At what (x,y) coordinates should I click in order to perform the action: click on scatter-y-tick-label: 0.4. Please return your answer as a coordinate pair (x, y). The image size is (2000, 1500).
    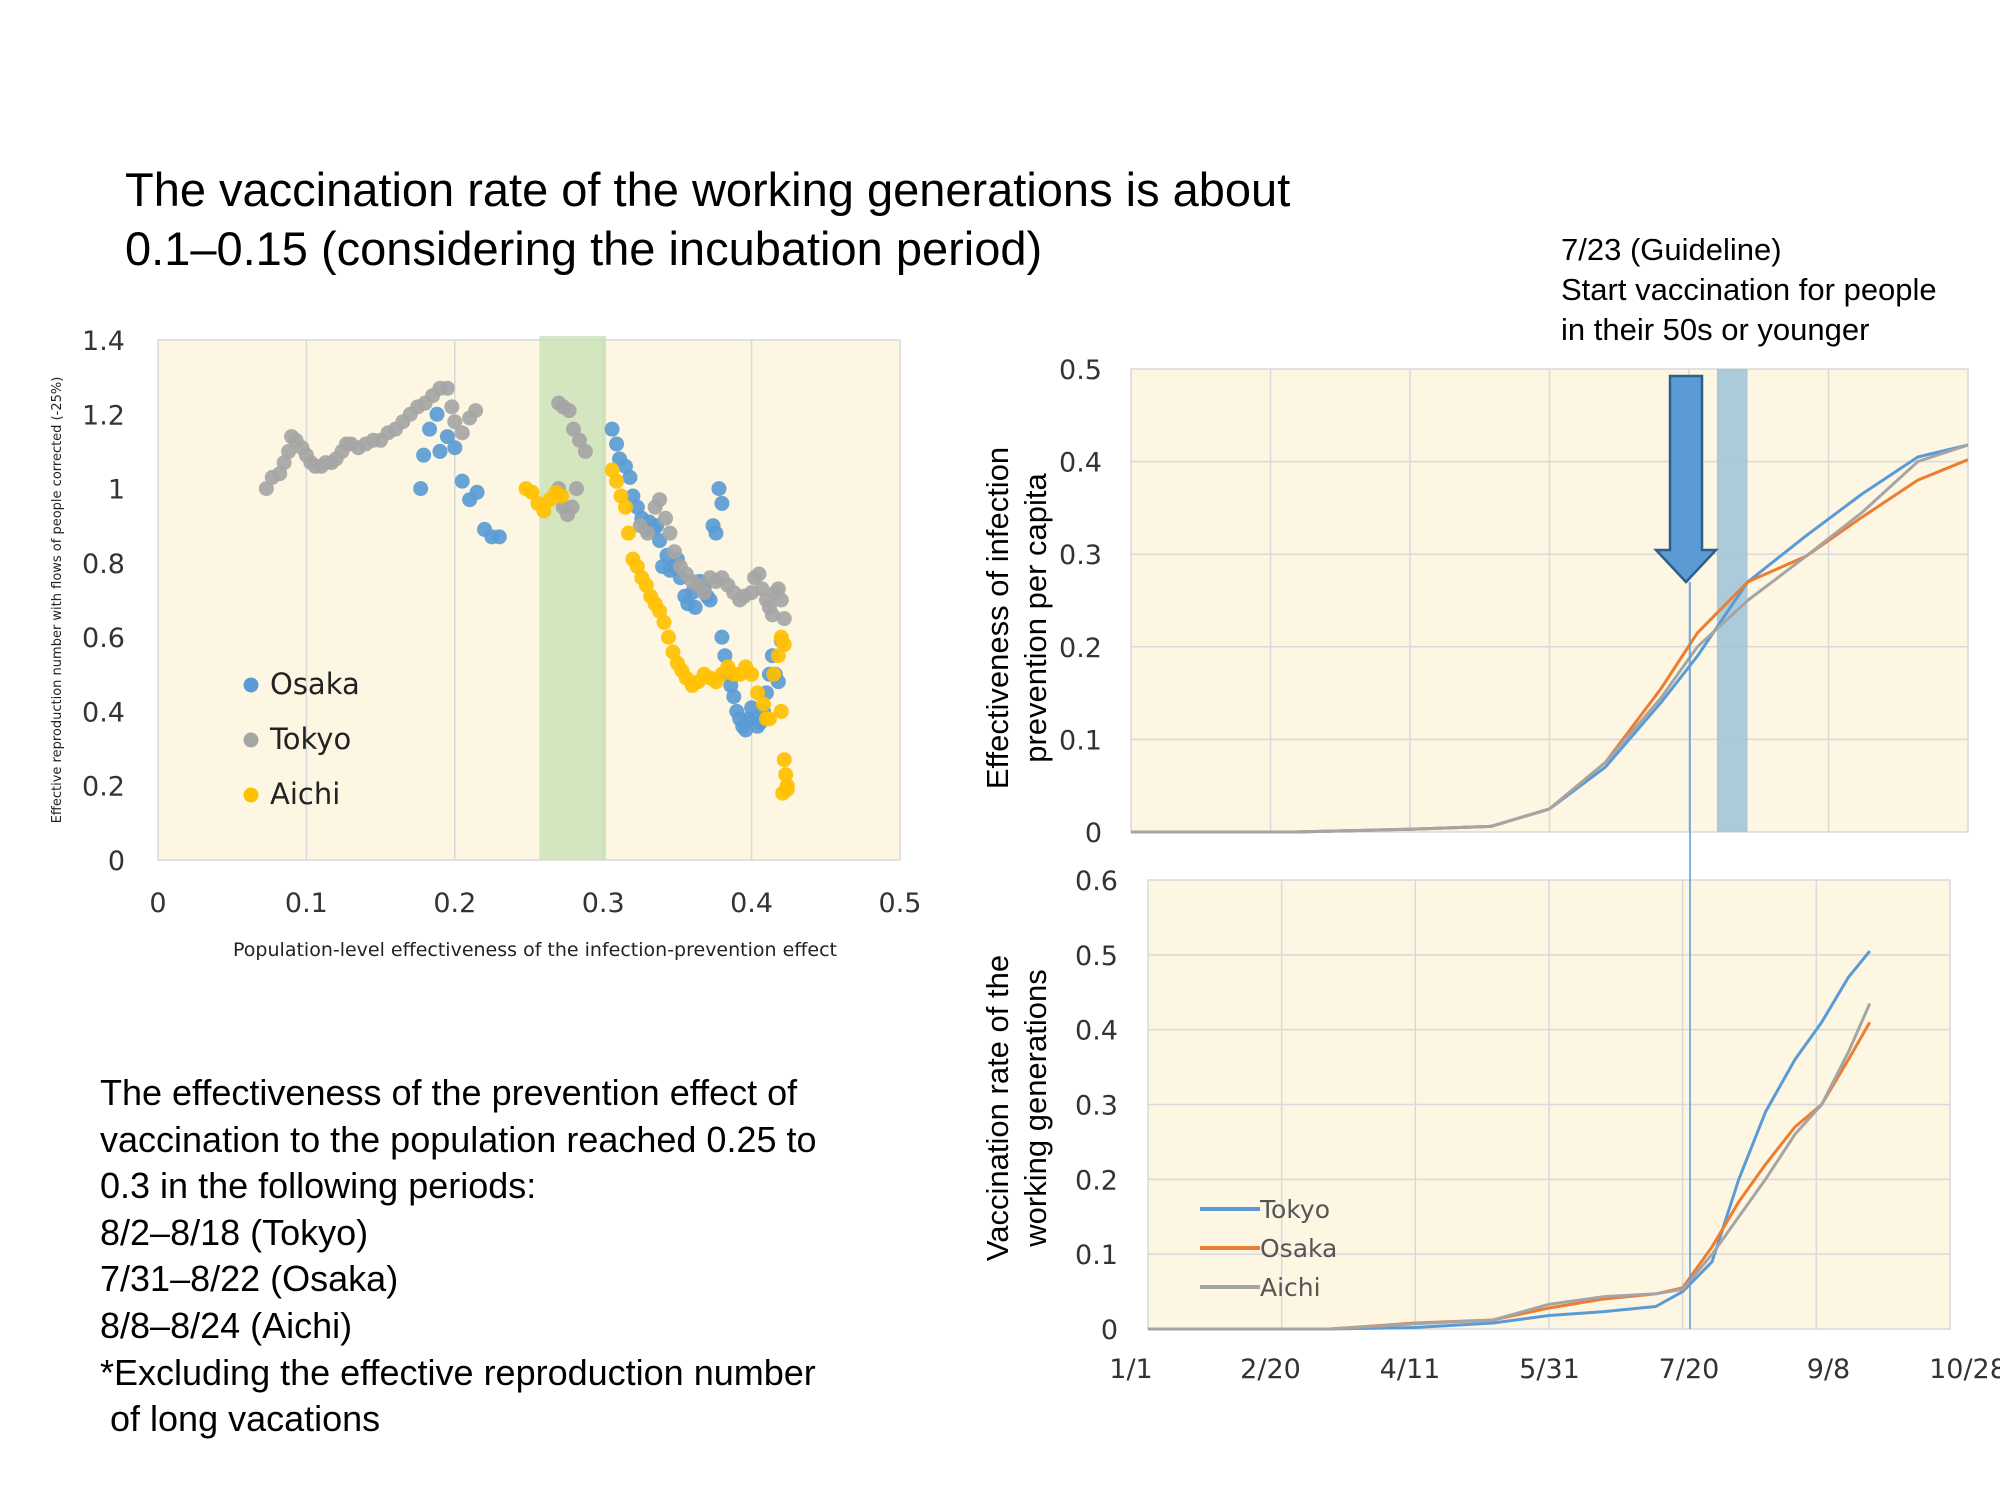
    Looking at the image, I should click on (103, 712).